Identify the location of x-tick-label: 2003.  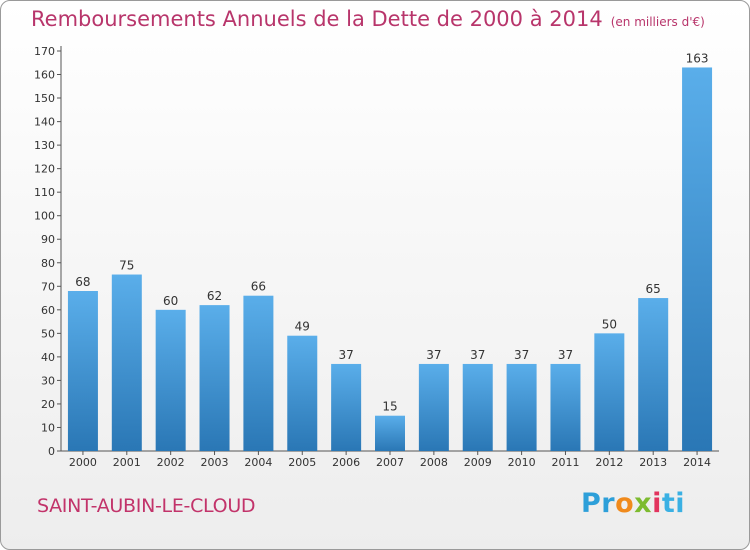
(215, 462).